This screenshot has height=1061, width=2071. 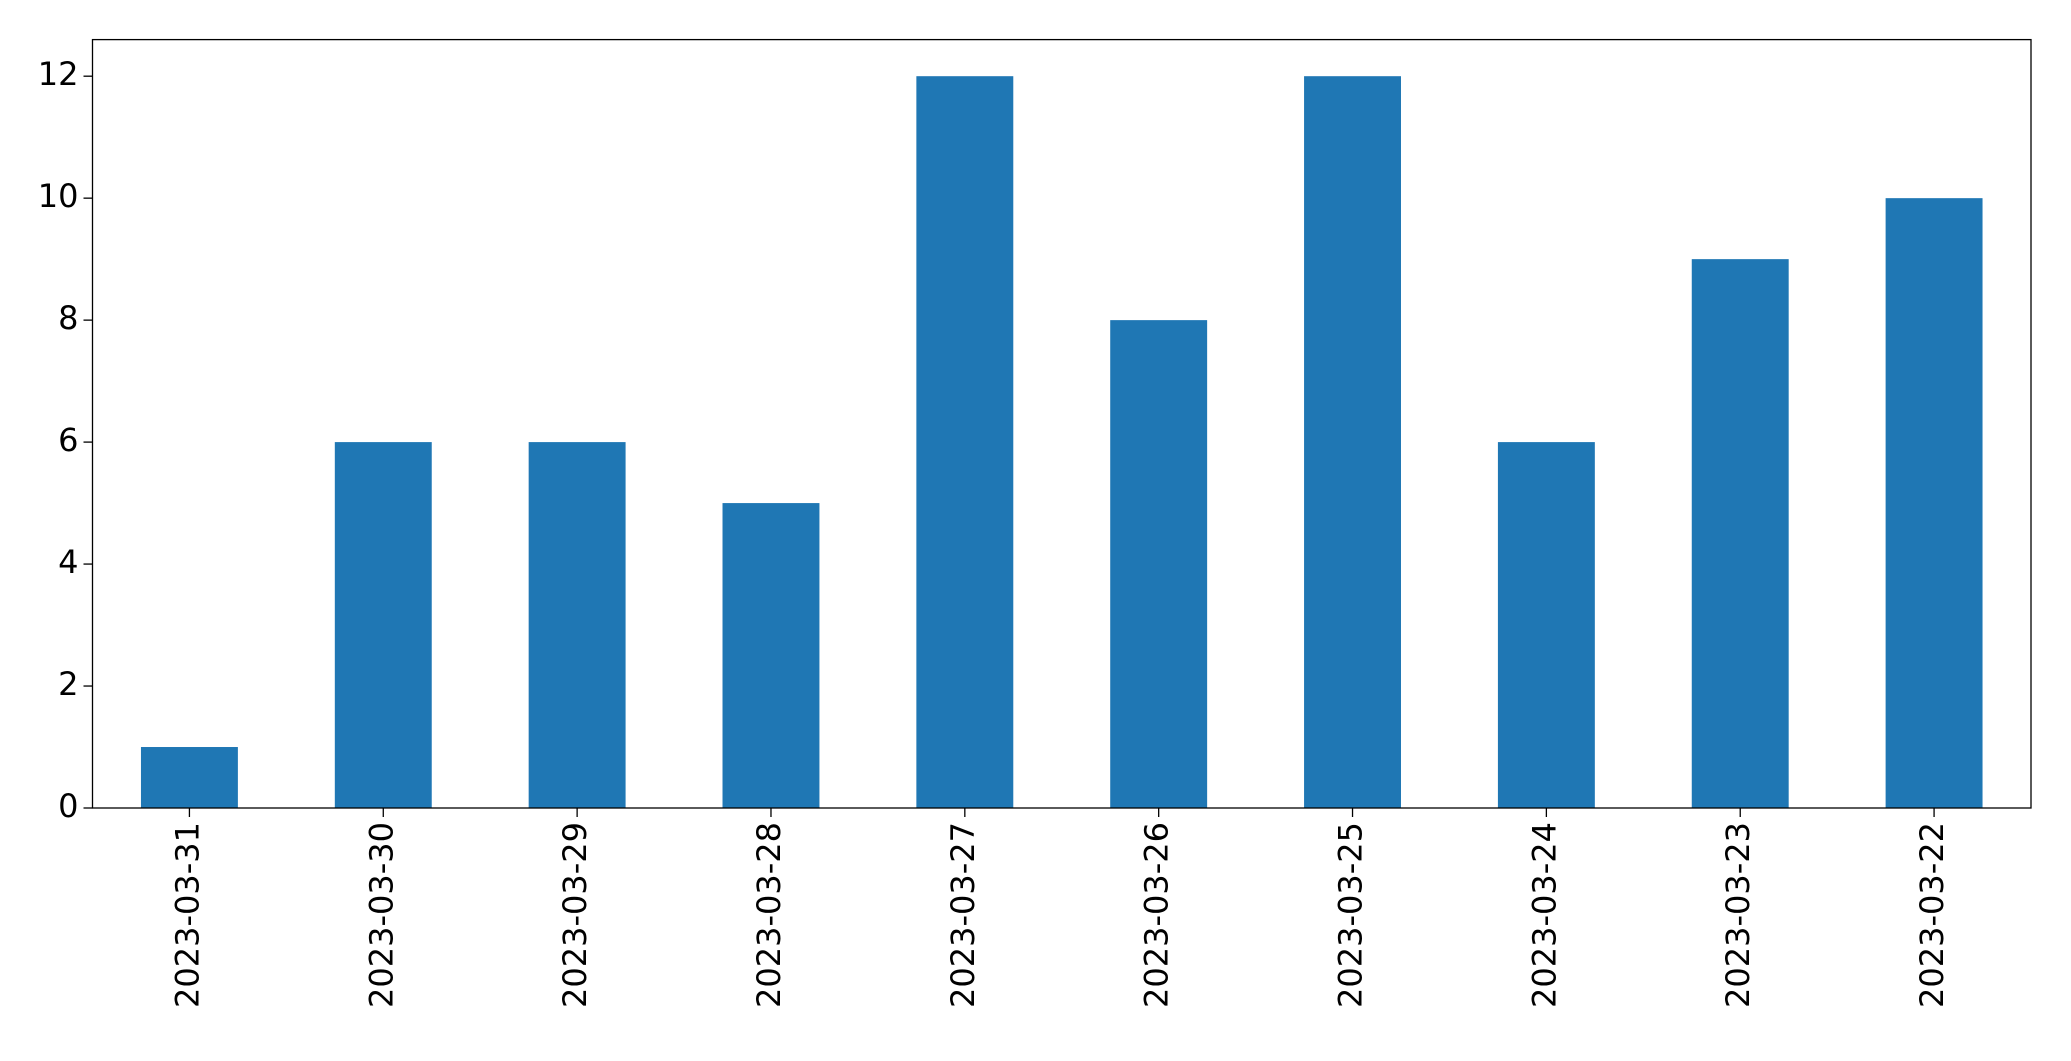 What do you see at coordinates (1157, 915) in the screenshot?
I see `x-tick-label: 2023-03-26` at bounding box center [1157, 915].